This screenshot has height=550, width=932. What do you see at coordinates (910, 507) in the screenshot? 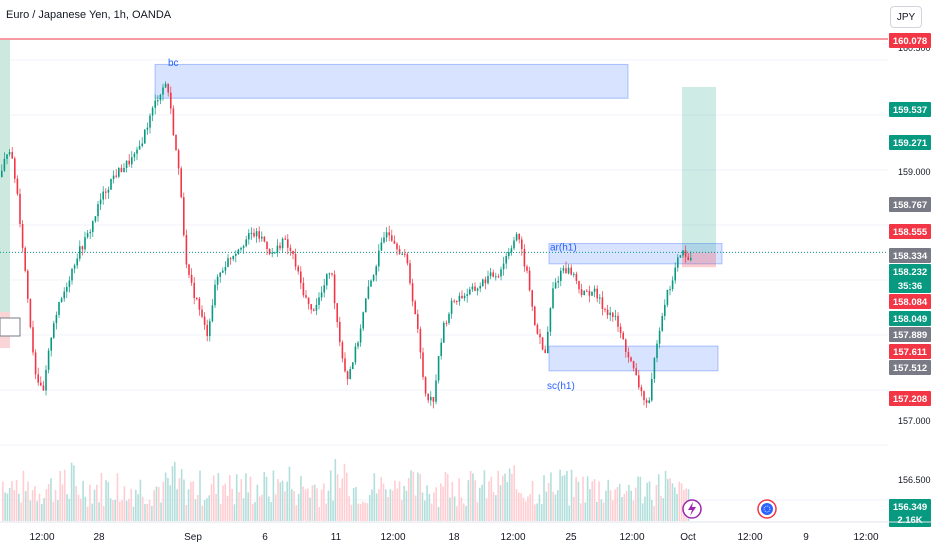
I see `price-label-text: 156.349` at bounding box center [910, 507].